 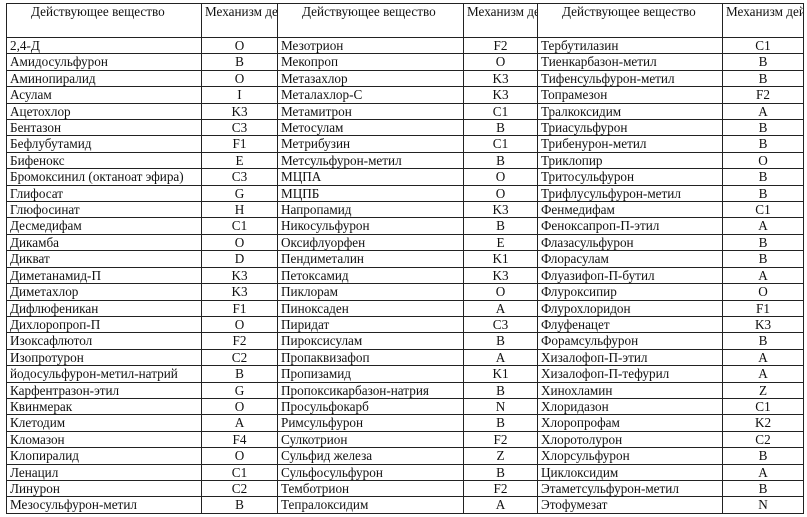 I want to click on substance-cell: Пендиметалин, so click(x=370, y=259).